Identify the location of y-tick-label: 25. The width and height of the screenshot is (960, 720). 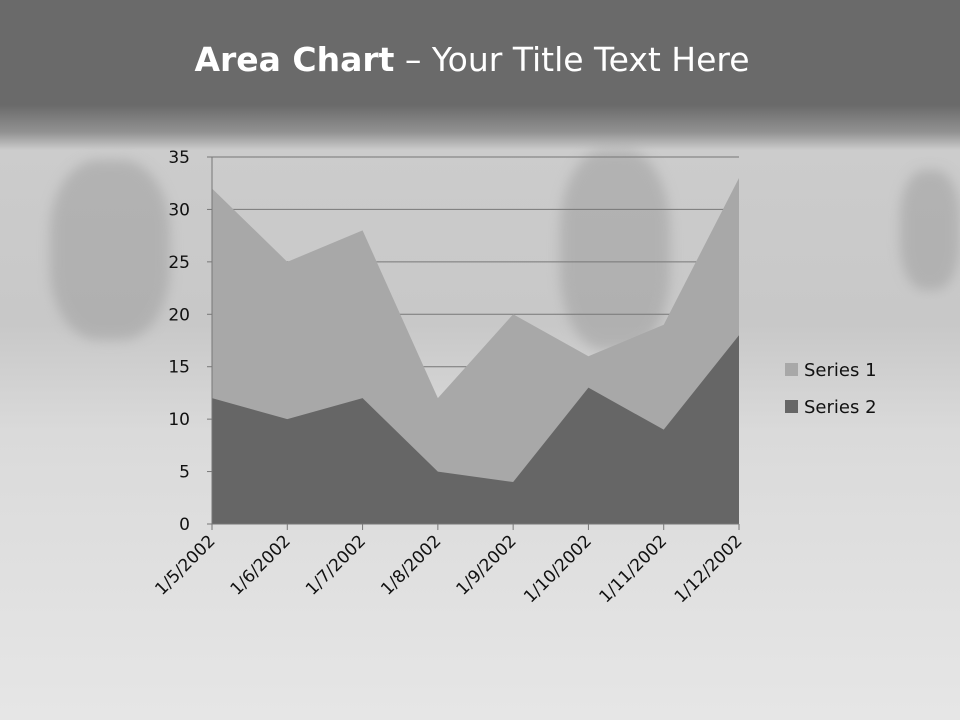
(179, 263).